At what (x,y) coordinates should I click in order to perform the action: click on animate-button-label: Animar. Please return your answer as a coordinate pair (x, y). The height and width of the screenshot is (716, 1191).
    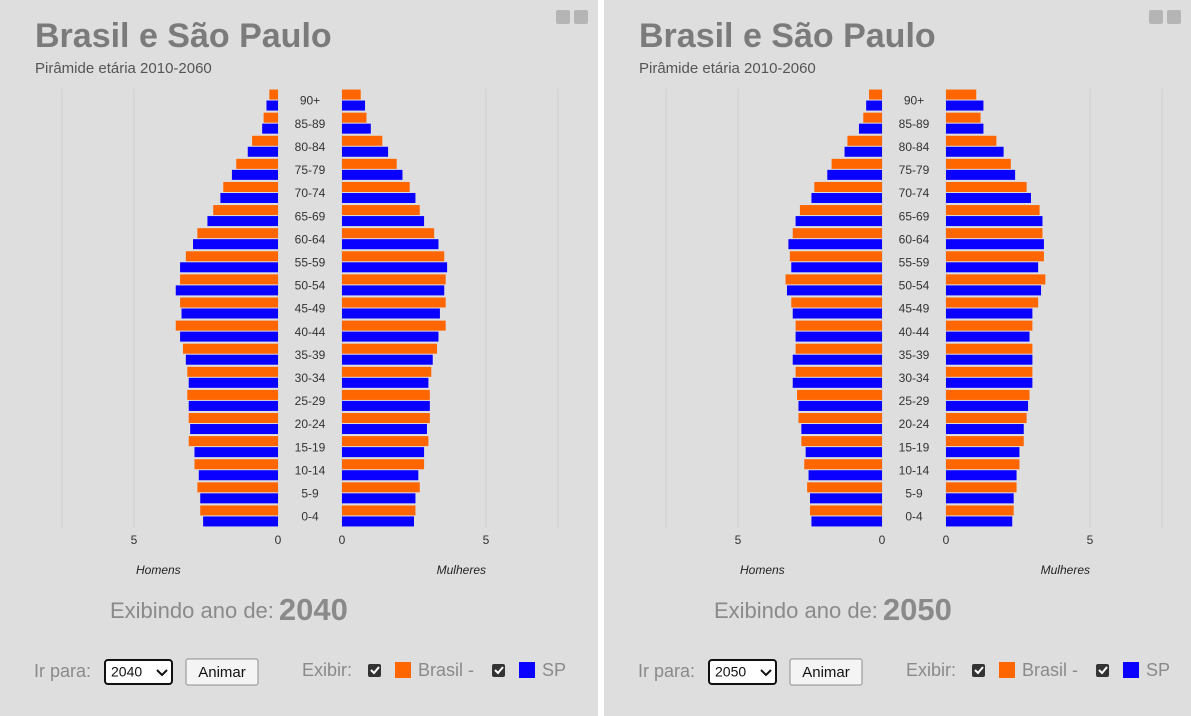
    Looking at the image, I should click on (222, 672).